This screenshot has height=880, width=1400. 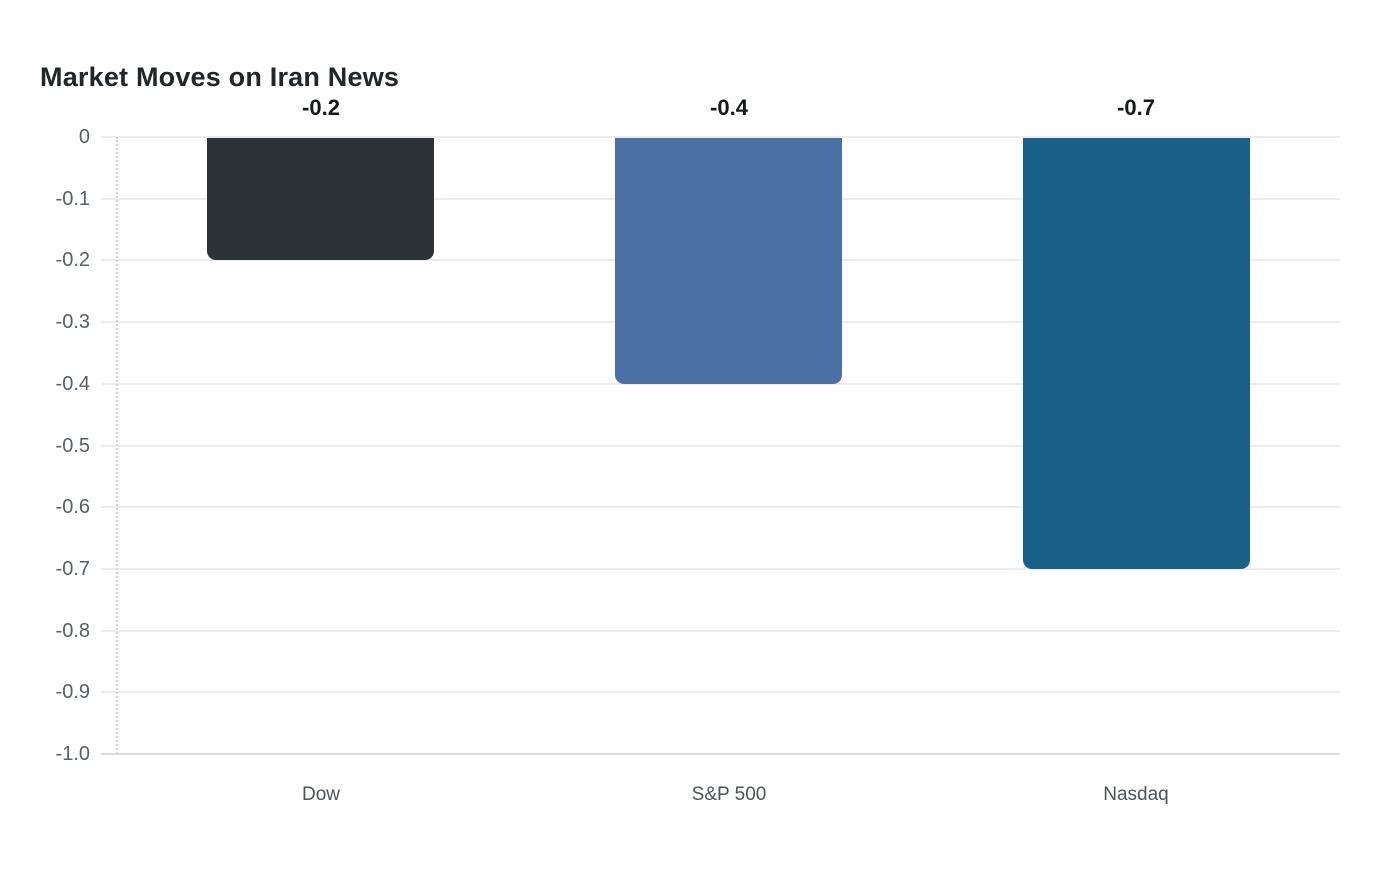 What do you see at coordinates (72, 507) in the screenshot?
I see `y-tick-label: -0.6` at bounding box center [72, 507].